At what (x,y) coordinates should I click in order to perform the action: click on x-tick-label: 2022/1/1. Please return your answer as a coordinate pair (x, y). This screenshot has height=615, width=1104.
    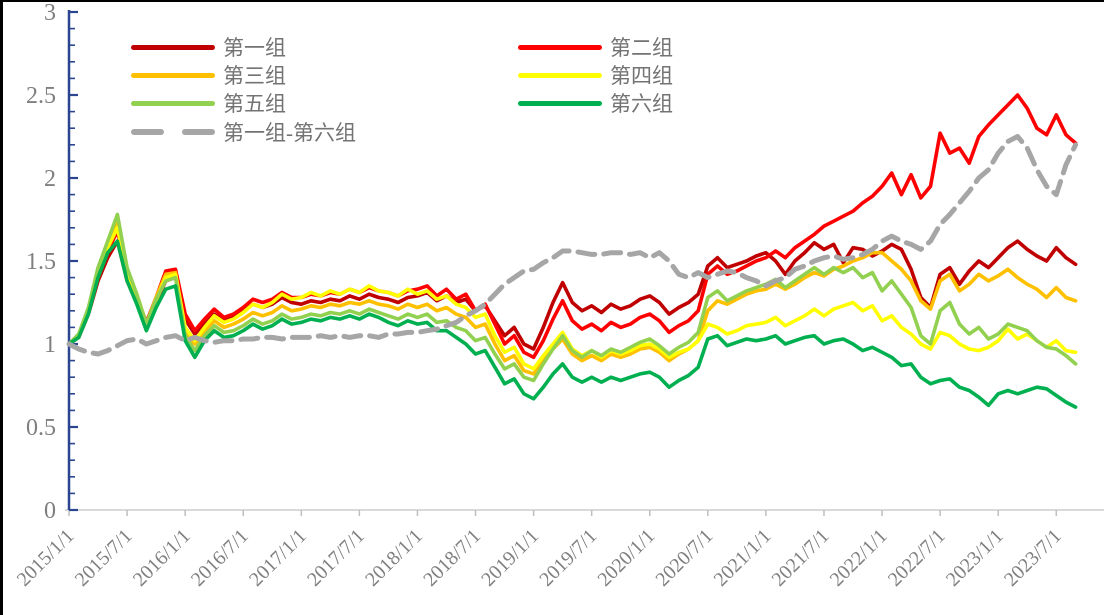
    Looking at the image, I should click on (859, 558).